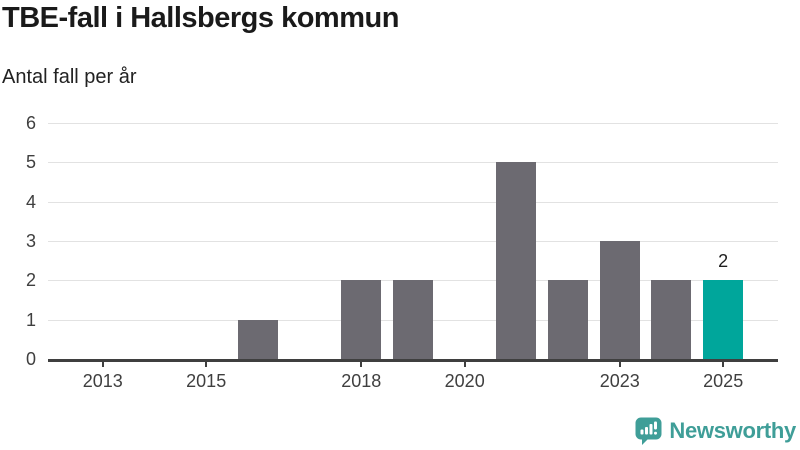  What do you see at coordinates (206, 381) in the screenshot?
I see `x-tick-label: 2015` at bounding box center [206, 381].